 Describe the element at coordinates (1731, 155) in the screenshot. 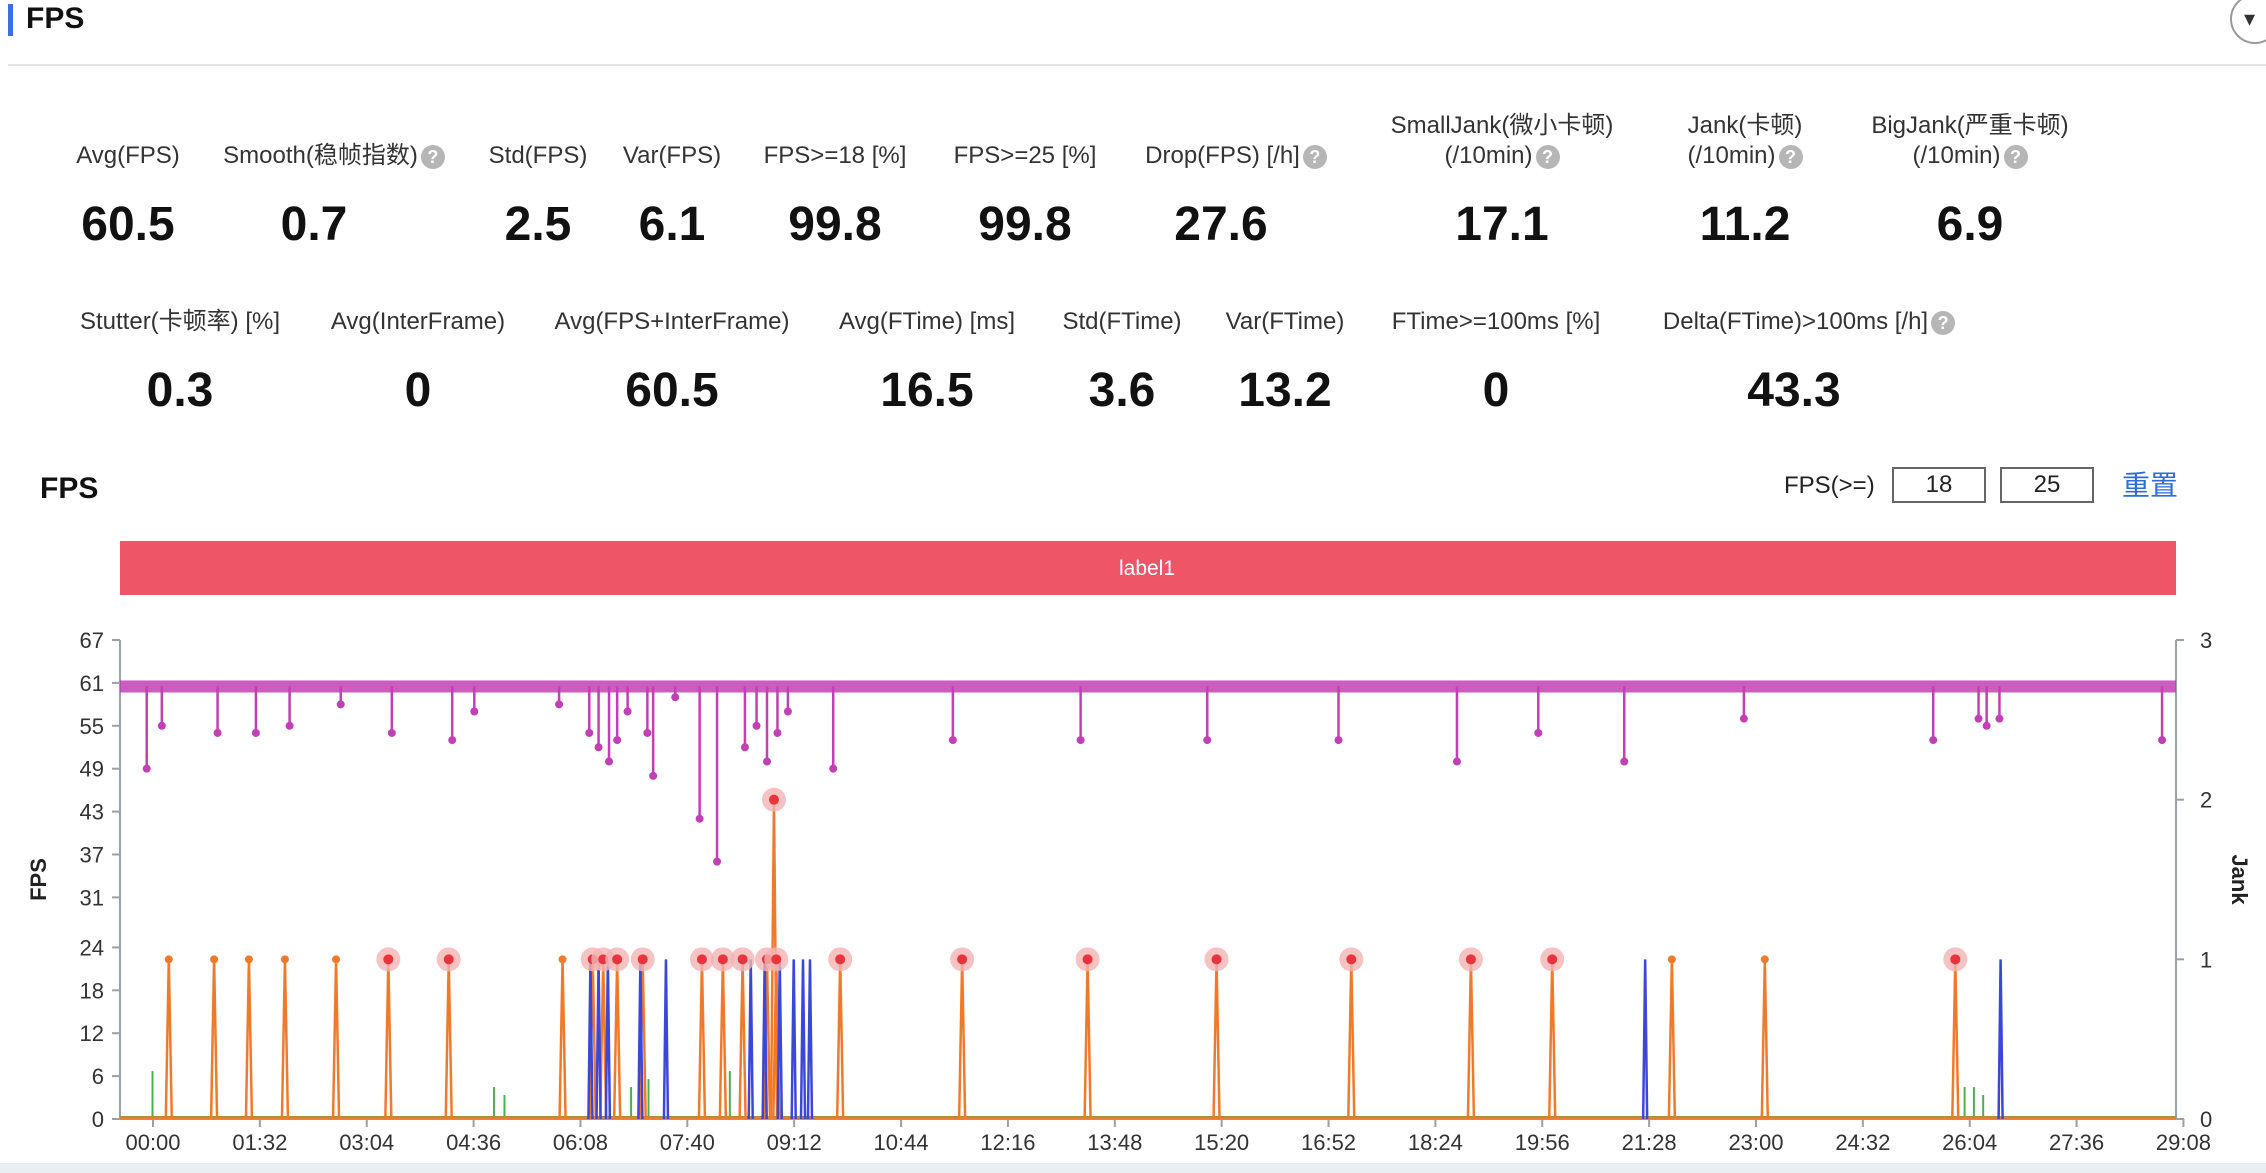

I see `metric-label-unit: (/10min)` at that location.